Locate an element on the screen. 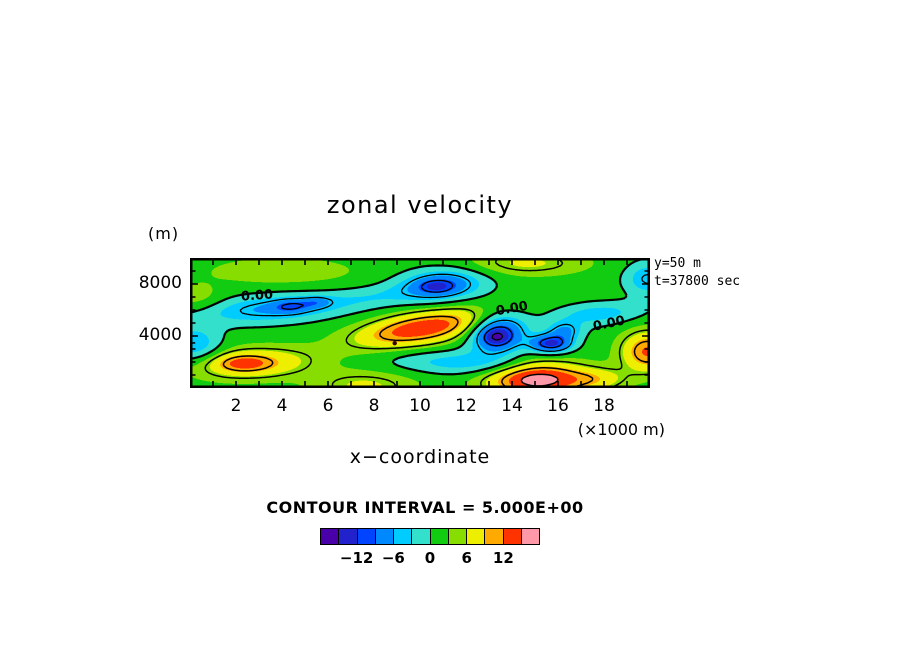  x-tick-label: 4 is located at coordinates (282, 406).